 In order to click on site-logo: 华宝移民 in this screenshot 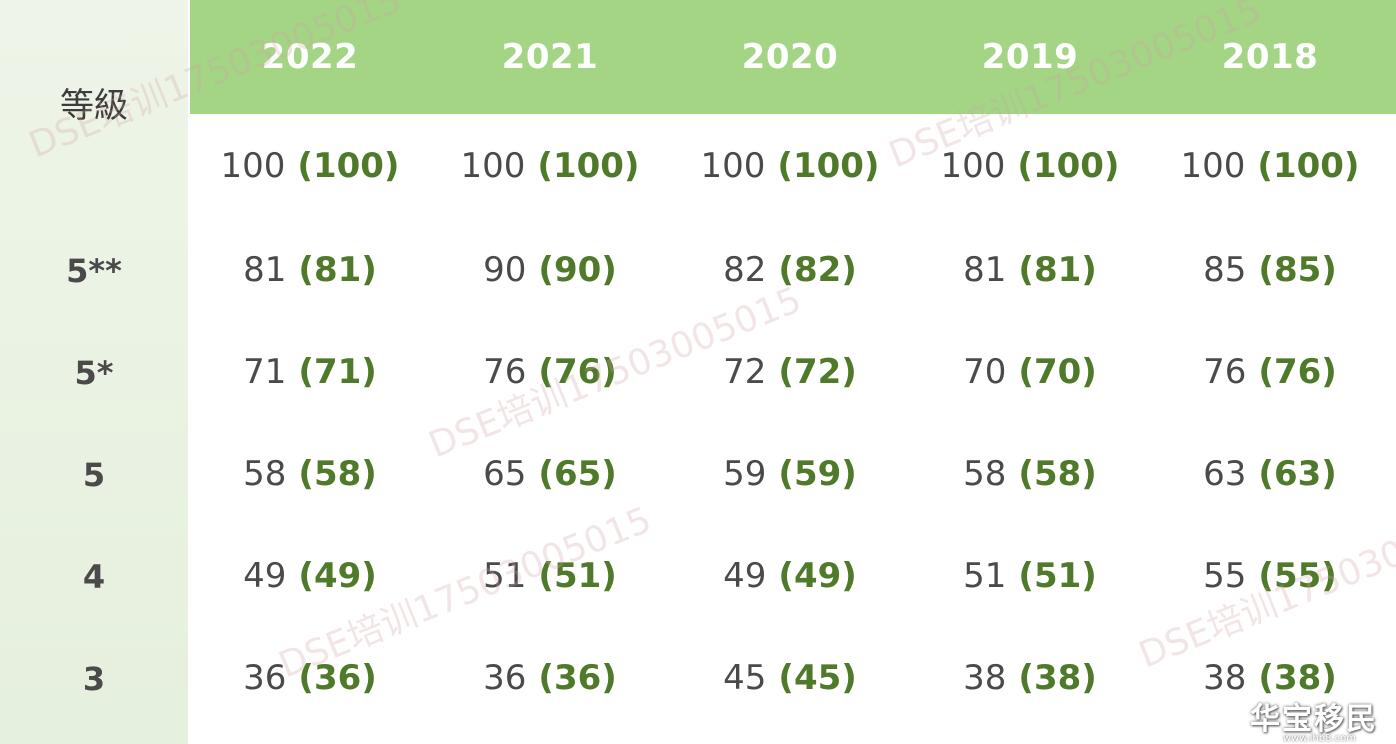, I will do `click(1314, 719)`.